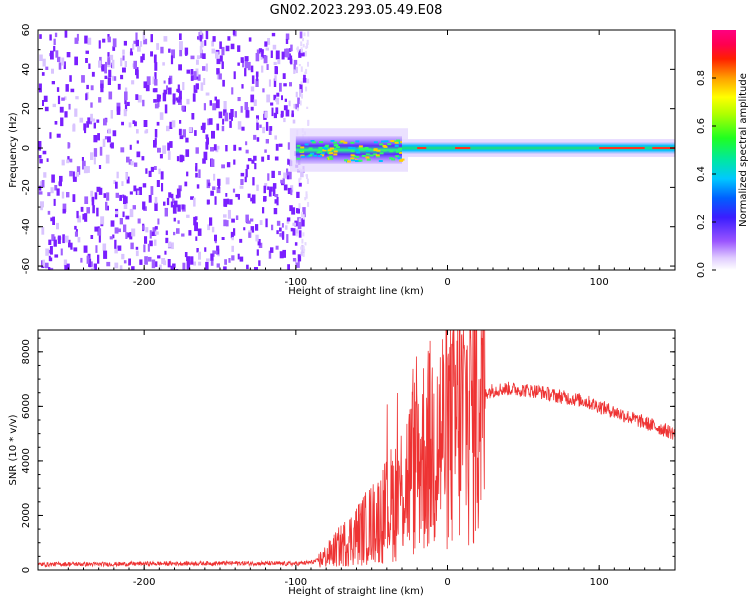 This screenshot has width=750, height=600. I want to click on y-tick-label: 2000, so click(26, 515).